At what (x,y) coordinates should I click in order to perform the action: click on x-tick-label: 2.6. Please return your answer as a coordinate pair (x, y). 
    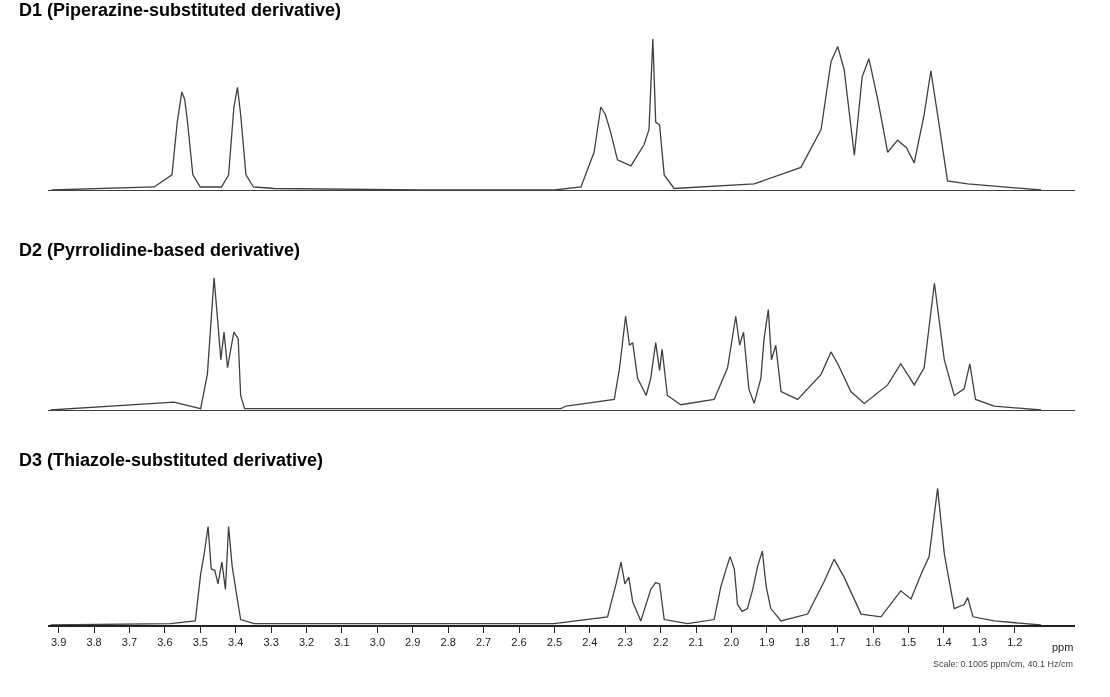
    Looking at the image, I should click on (519, 642).